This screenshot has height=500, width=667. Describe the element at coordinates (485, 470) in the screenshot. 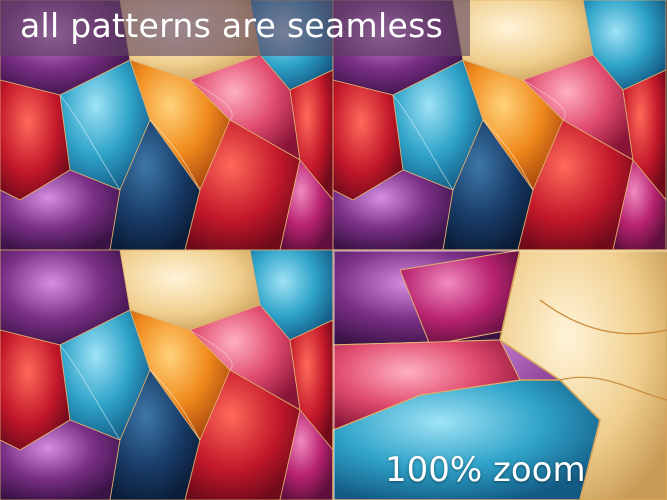

I see `zoom-label: 100% zoom` at that location.